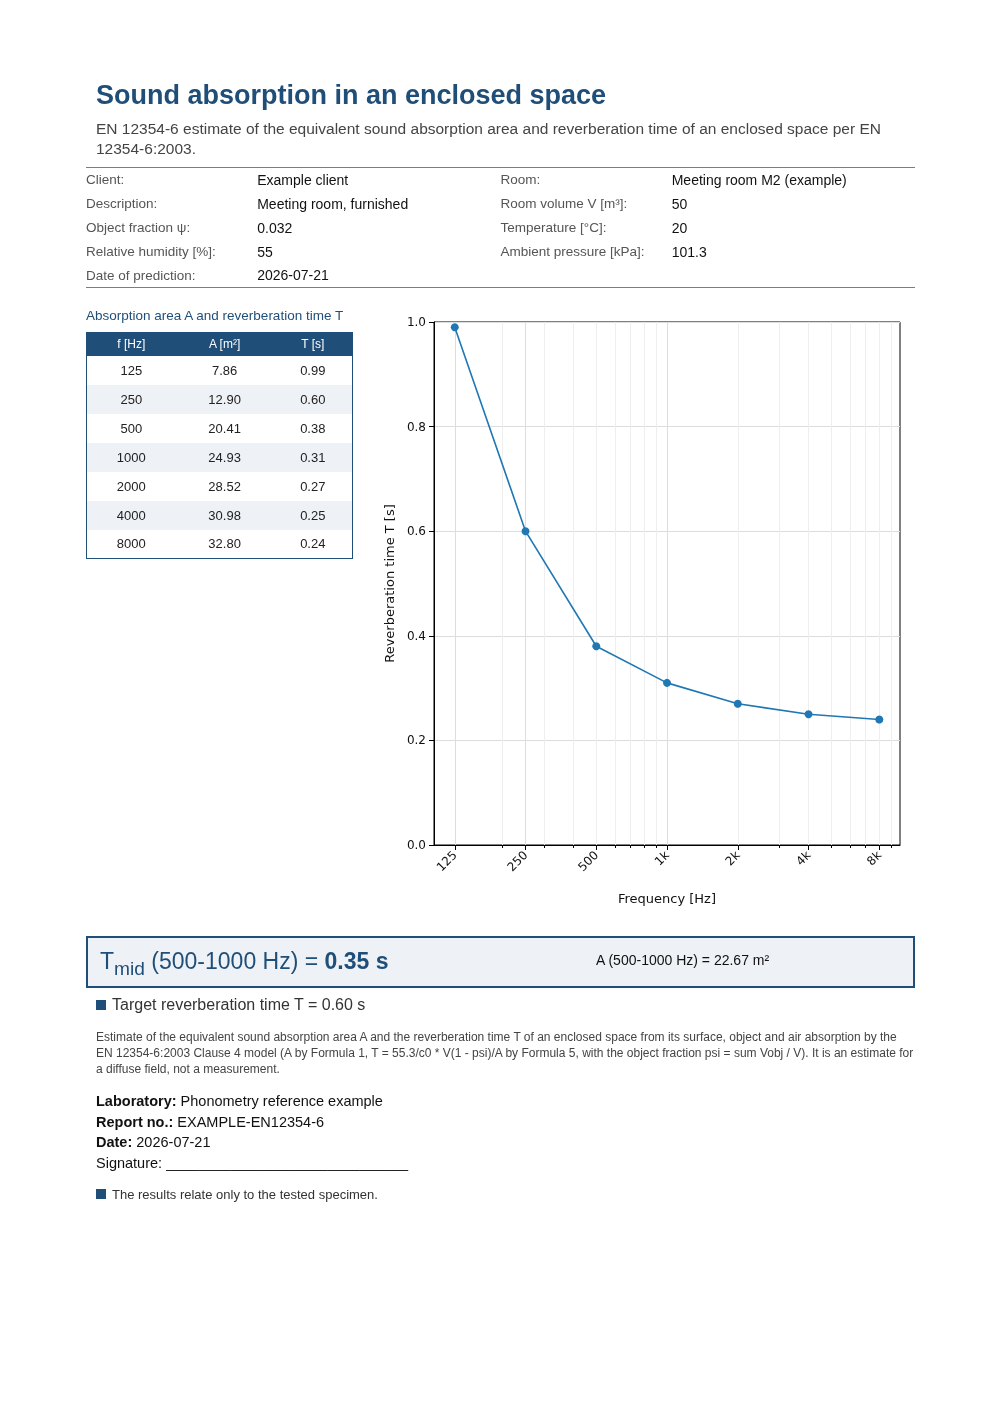 This screenshot has height=1415, width=1000. Describe the element at coordinates (131, 544) in the screenshot. I see `text: 8000` at that location.